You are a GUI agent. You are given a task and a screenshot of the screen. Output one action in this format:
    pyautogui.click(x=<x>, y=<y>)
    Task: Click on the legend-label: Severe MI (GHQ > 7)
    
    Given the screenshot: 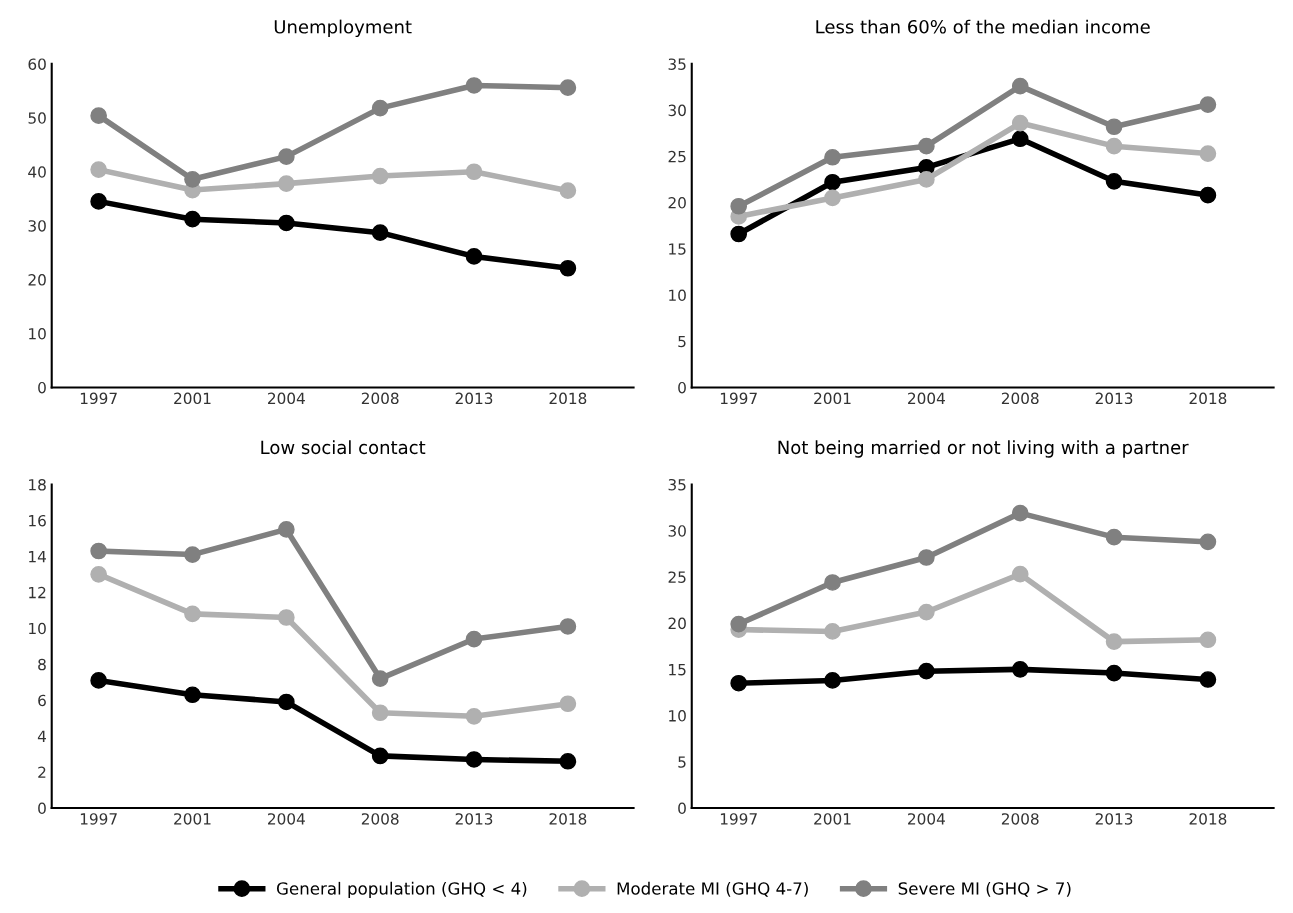 What is the action you would take?
    pyautogui.click(x=984, y=889)
    